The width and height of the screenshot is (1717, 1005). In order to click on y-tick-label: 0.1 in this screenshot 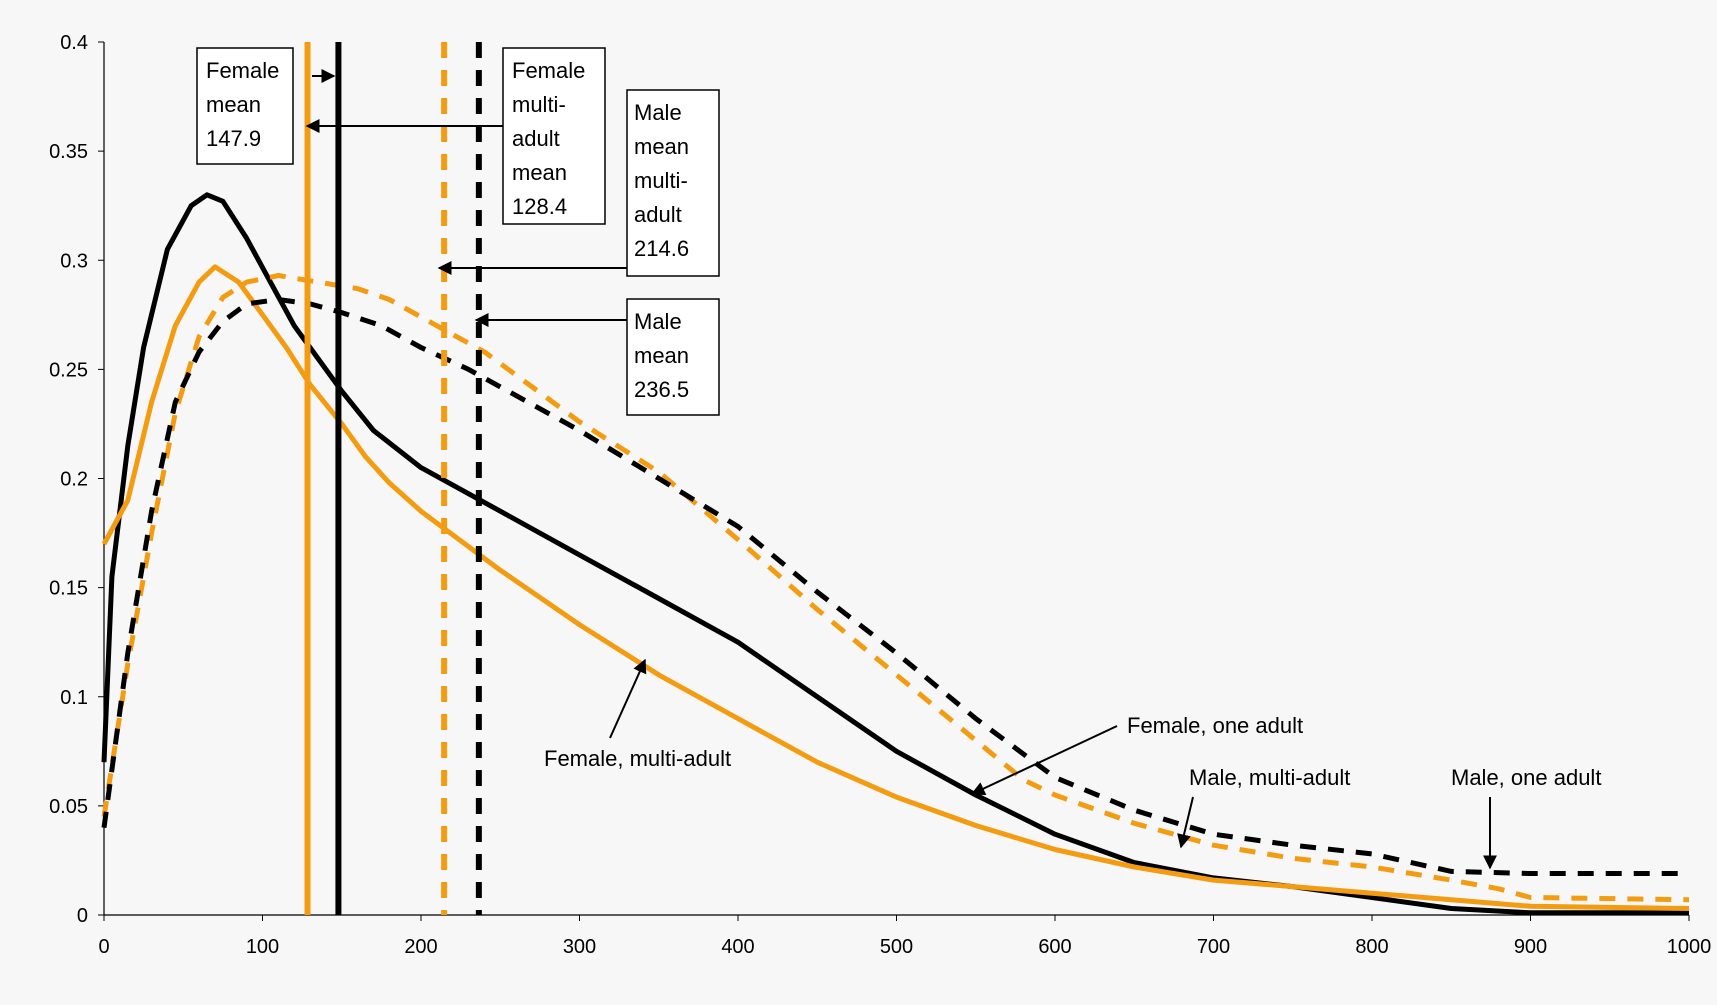, I will do `click(74, 698)`.